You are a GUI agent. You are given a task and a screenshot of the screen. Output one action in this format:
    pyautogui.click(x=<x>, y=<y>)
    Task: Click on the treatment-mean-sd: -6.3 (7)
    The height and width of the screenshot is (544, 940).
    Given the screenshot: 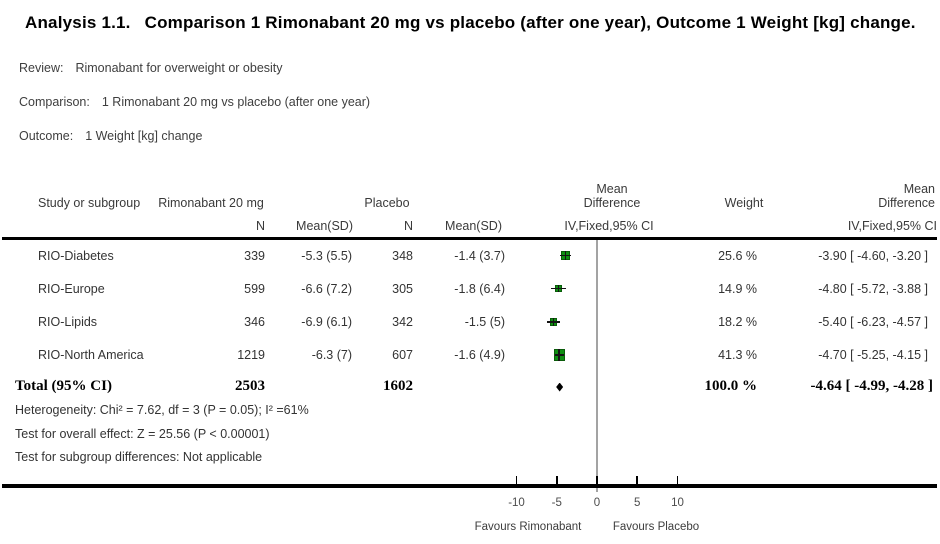 What is the action you would take?
    pyautogui.click(x=331, y=355)
    